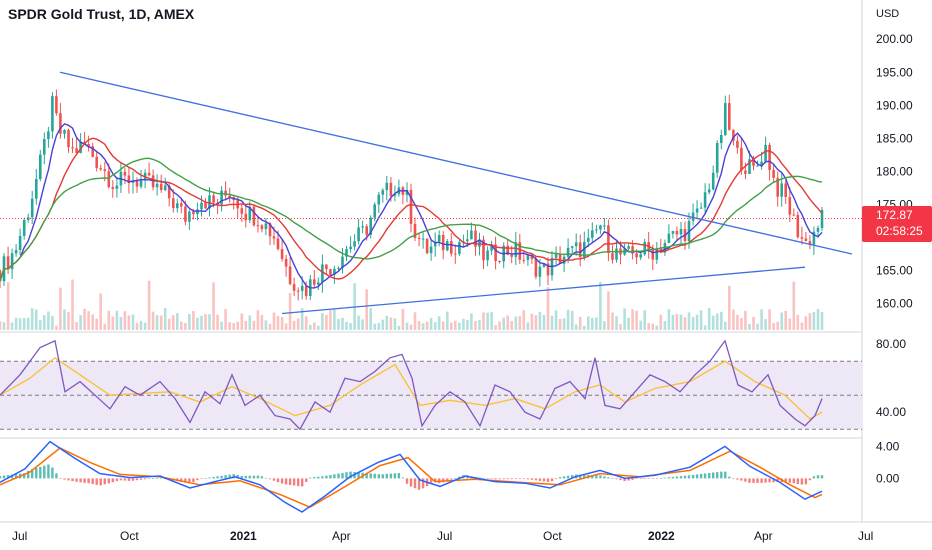 The height and width of the screenshot is (550, 932). Describe the element at coordinates (129, 536) in the screenshot. I see `time-tick-label: Oct` at that location.